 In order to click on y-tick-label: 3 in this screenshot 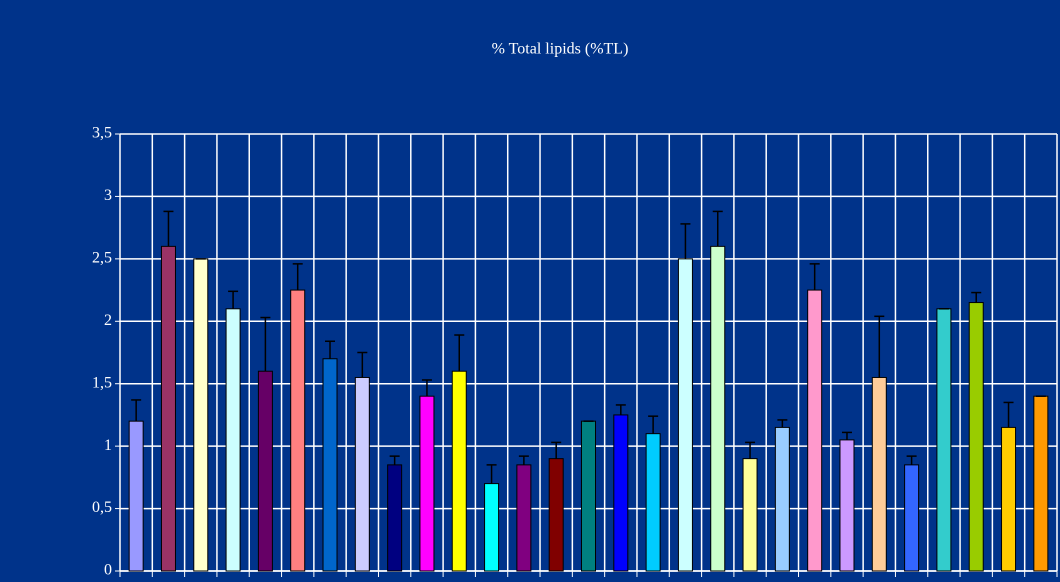, I will do `click(108, 195)`.